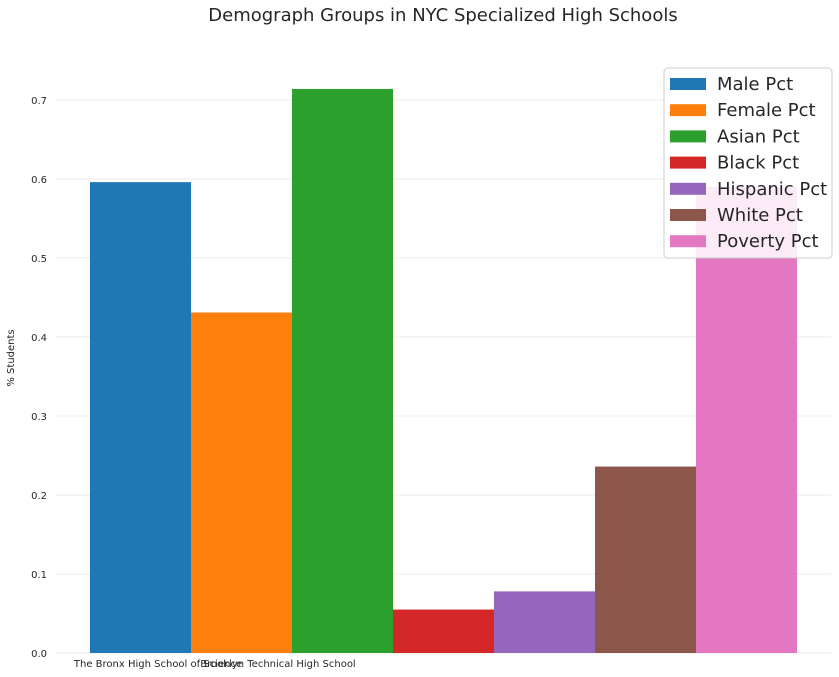 This screenshot has height=677, width=839. What do you see at coordinates (39, 496) in the screenshot?
I see `y-tick-label: 0.2` at bounding box center [39, 496].